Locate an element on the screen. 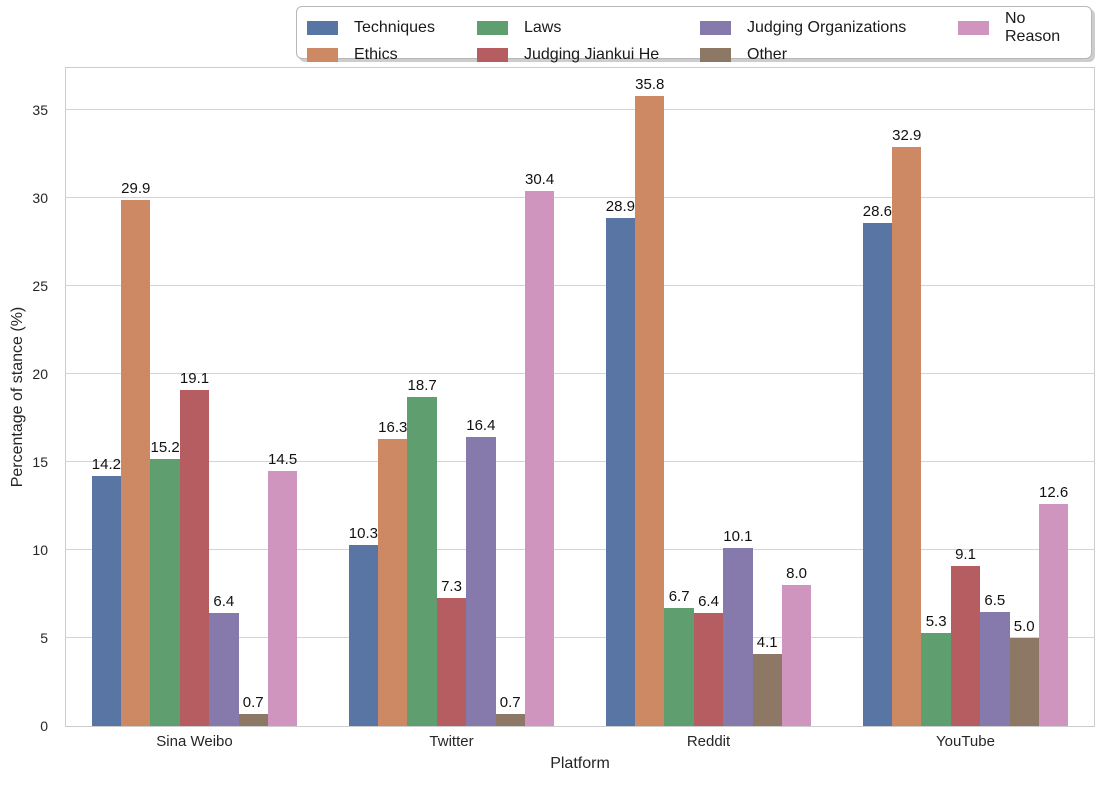  bar-value-label: 5.0 is located at coordinates (1024, 627).